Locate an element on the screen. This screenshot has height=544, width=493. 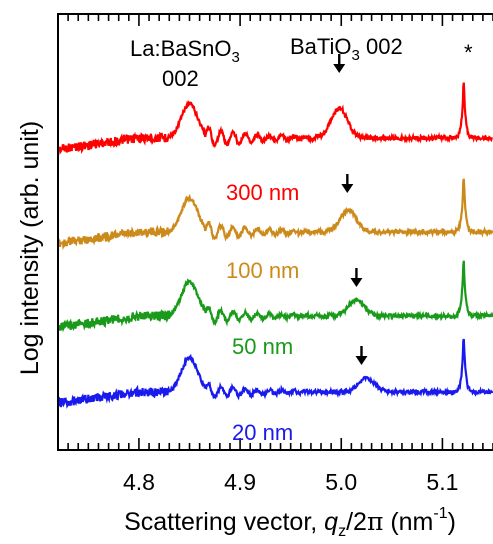
series-line-20-nm is located at coordinates (274, 373).